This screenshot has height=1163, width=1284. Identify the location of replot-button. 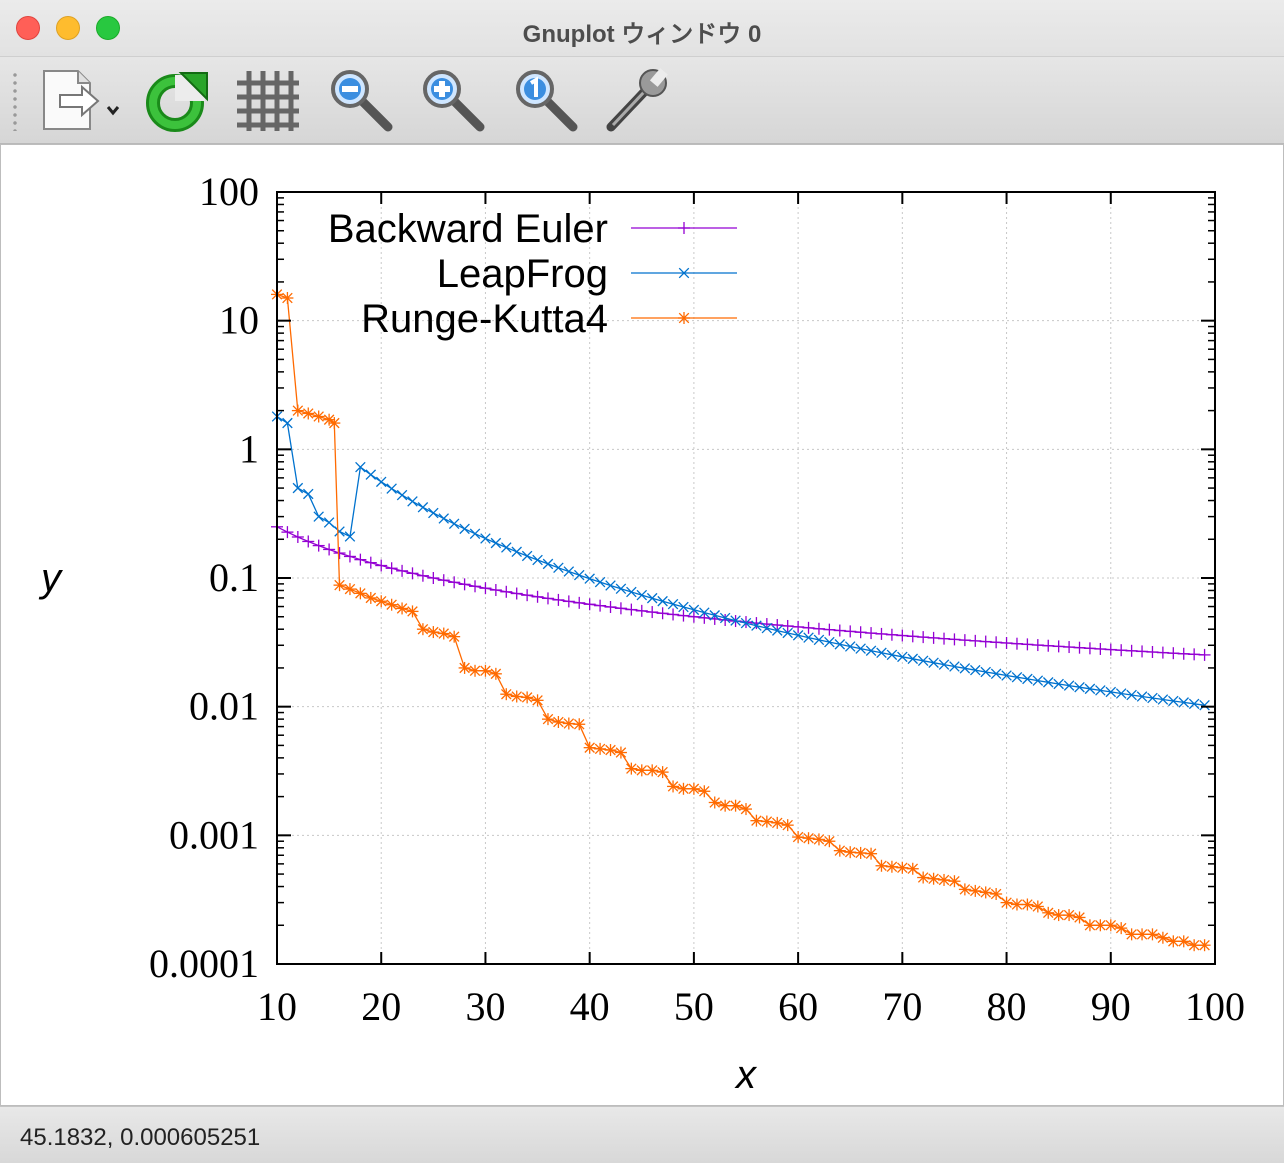
(176, 100).